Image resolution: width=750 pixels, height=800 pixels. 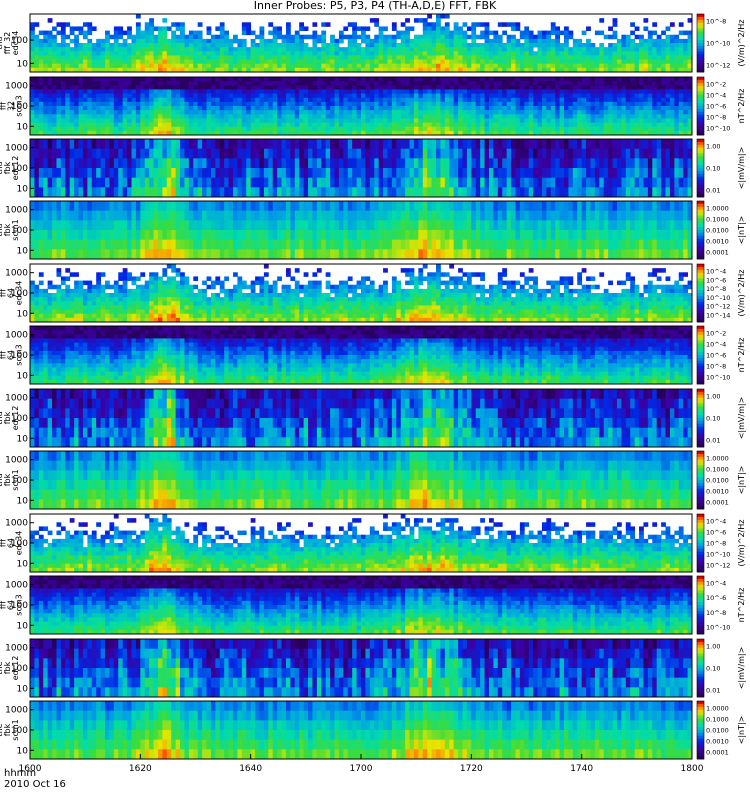 What do you see at coordinates (700, 110) in the screenshot?
I see `color-bar-segment` at bounding box center [700, 110].